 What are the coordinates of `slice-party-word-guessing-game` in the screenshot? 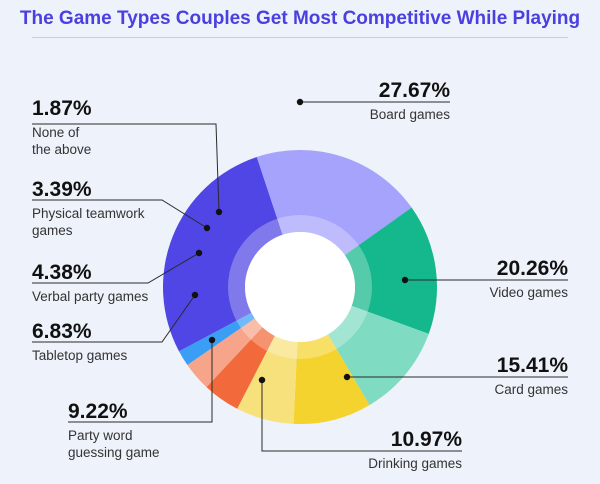 It's located at (331, 379).